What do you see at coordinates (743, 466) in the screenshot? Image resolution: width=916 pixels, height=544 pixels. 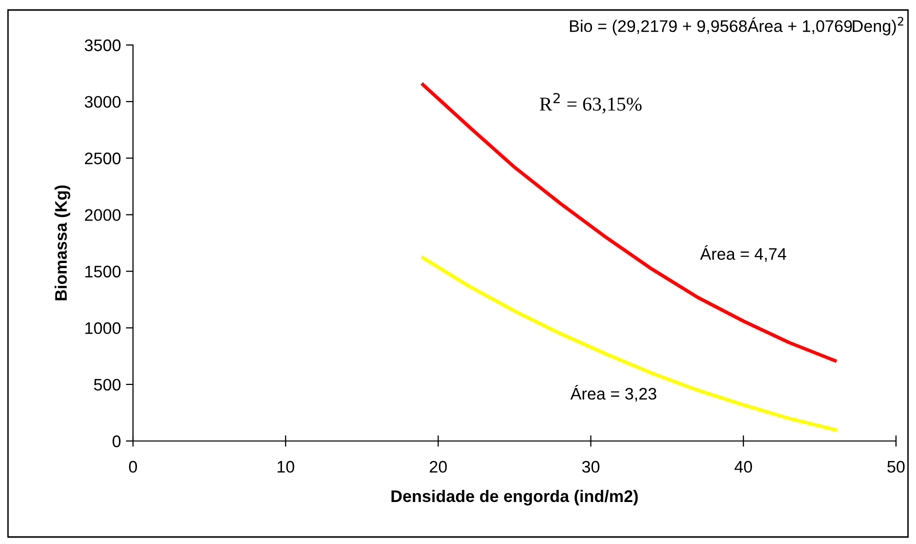 I see `x-tick-label: 40` at bounding box center [743, 466].